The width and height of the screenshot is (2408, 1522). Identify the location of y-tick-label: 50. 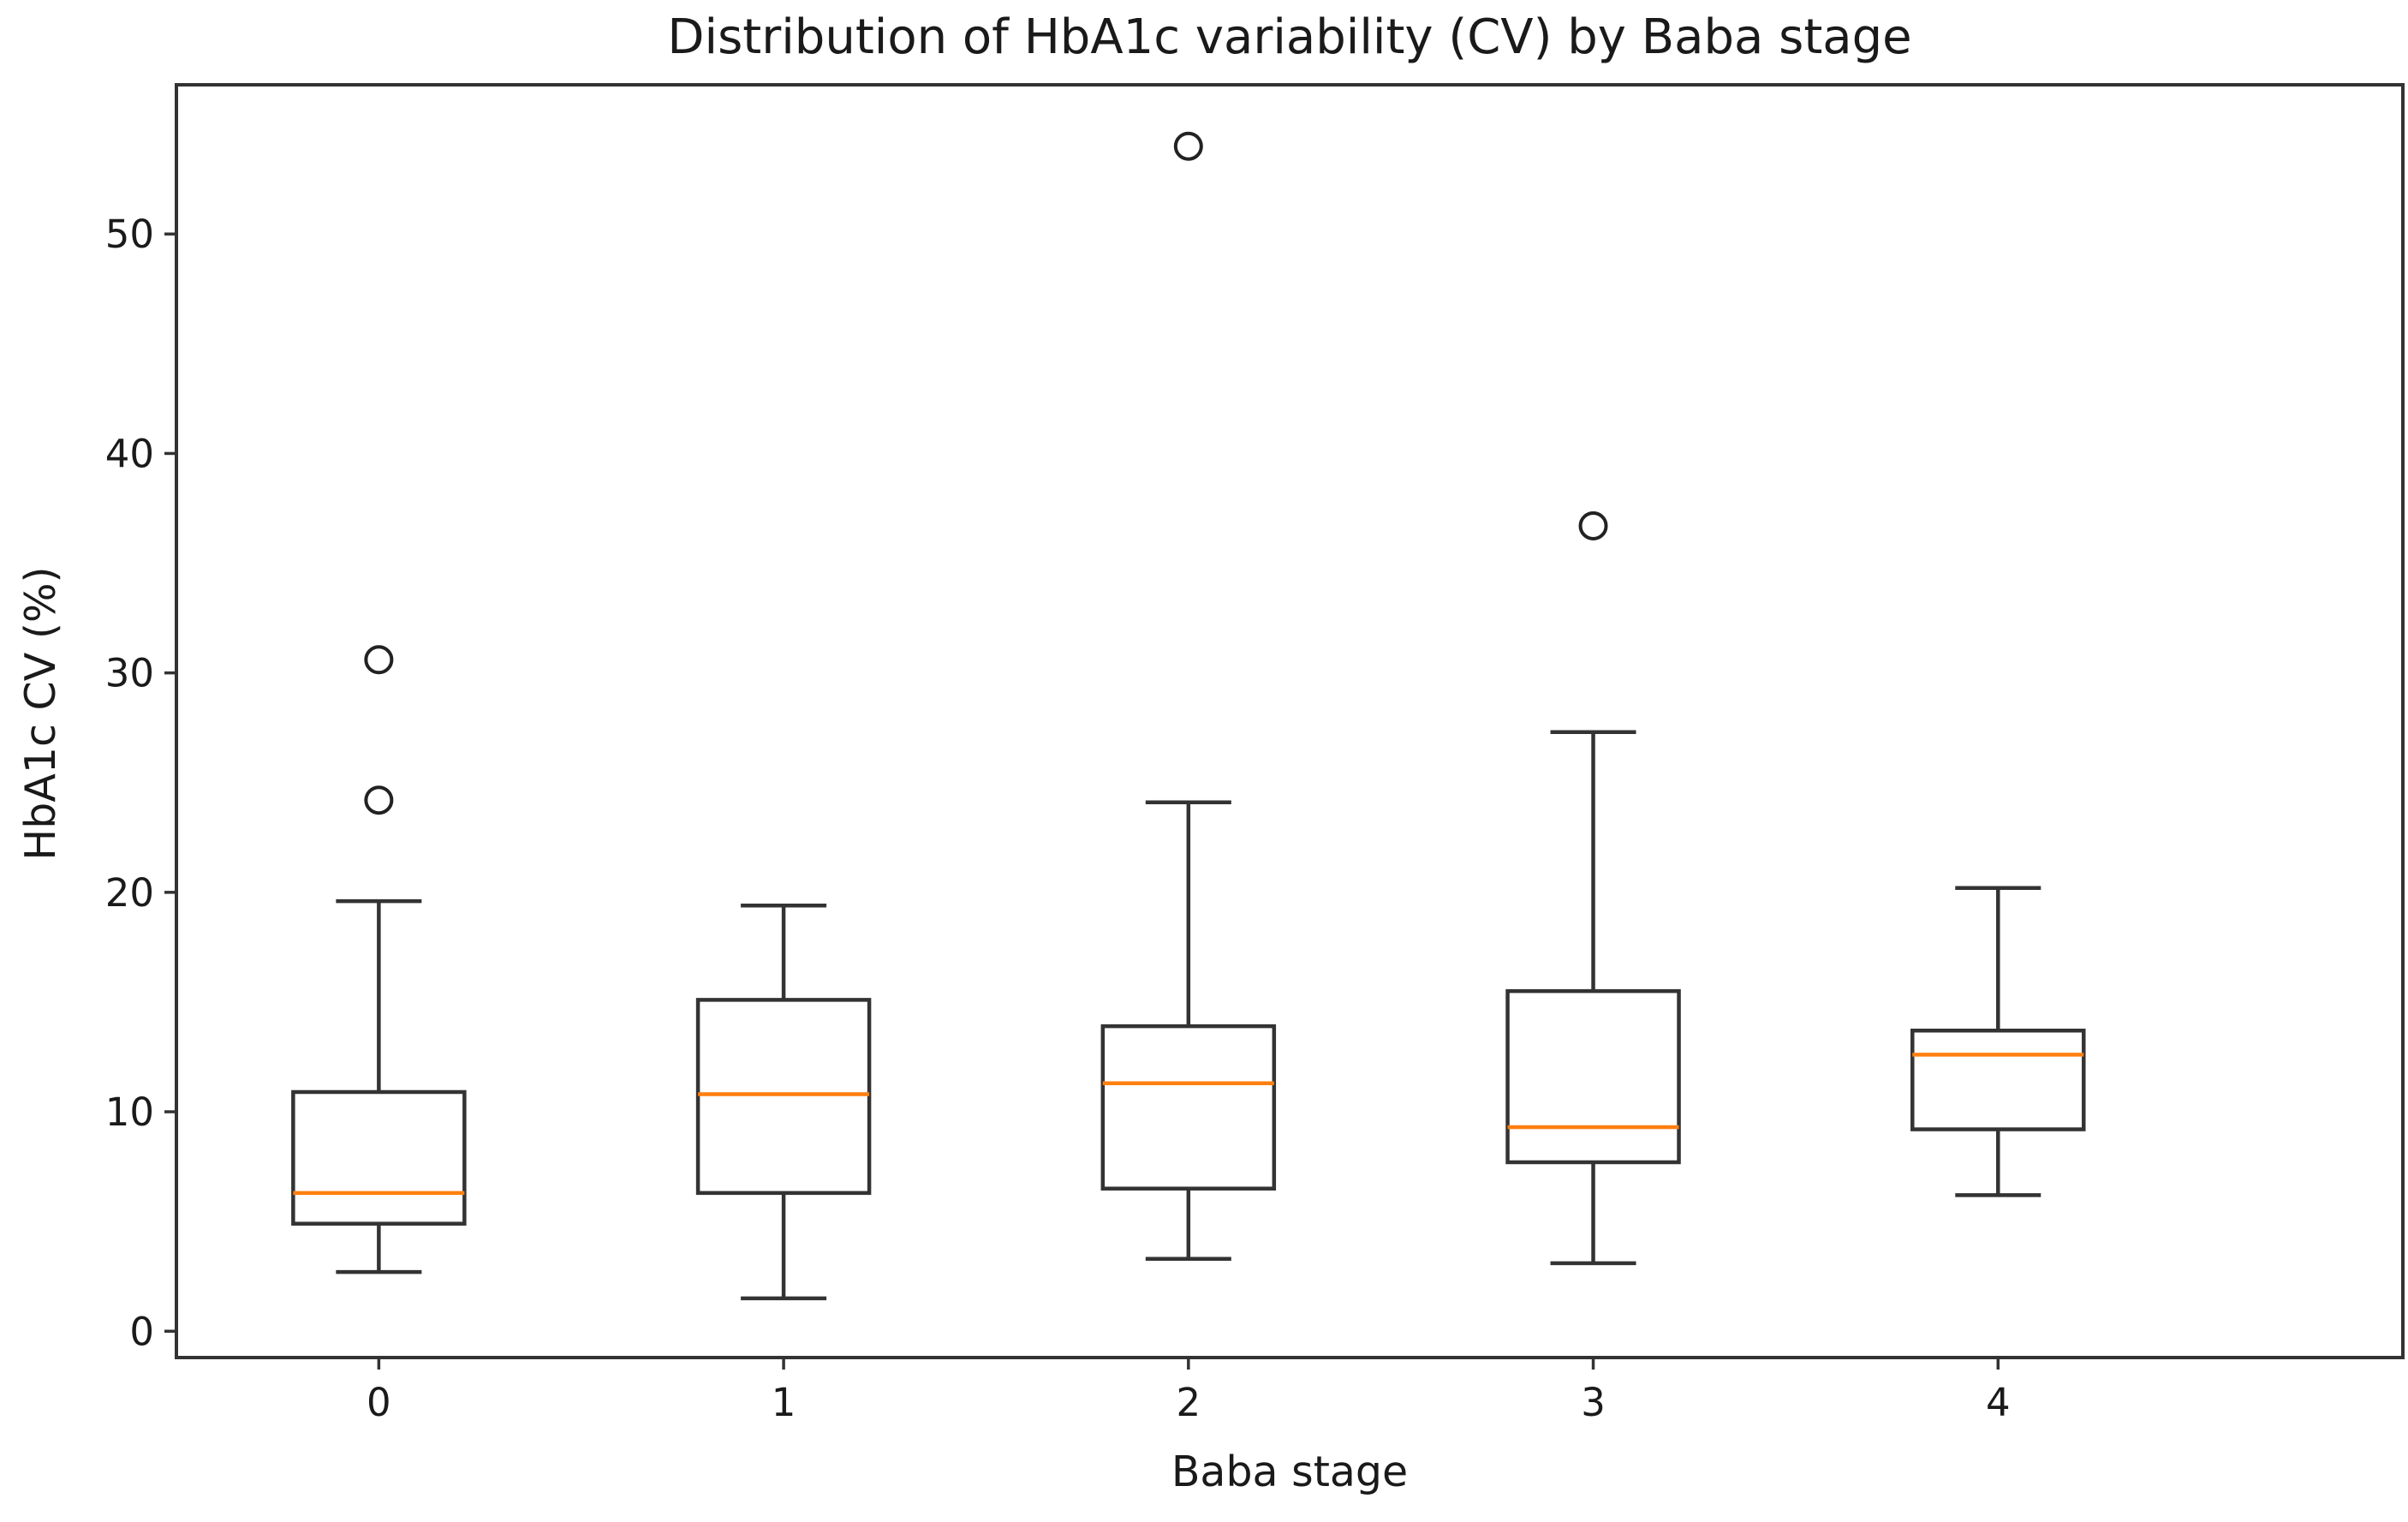
(129, 234).